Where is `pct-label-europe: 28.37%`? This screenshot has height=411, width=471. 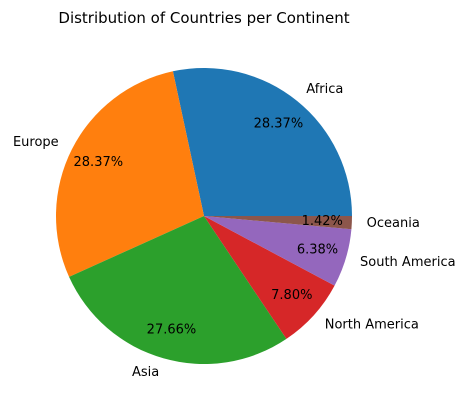 pct-label-europe: 28.37% is located at coordinates (99, 162).